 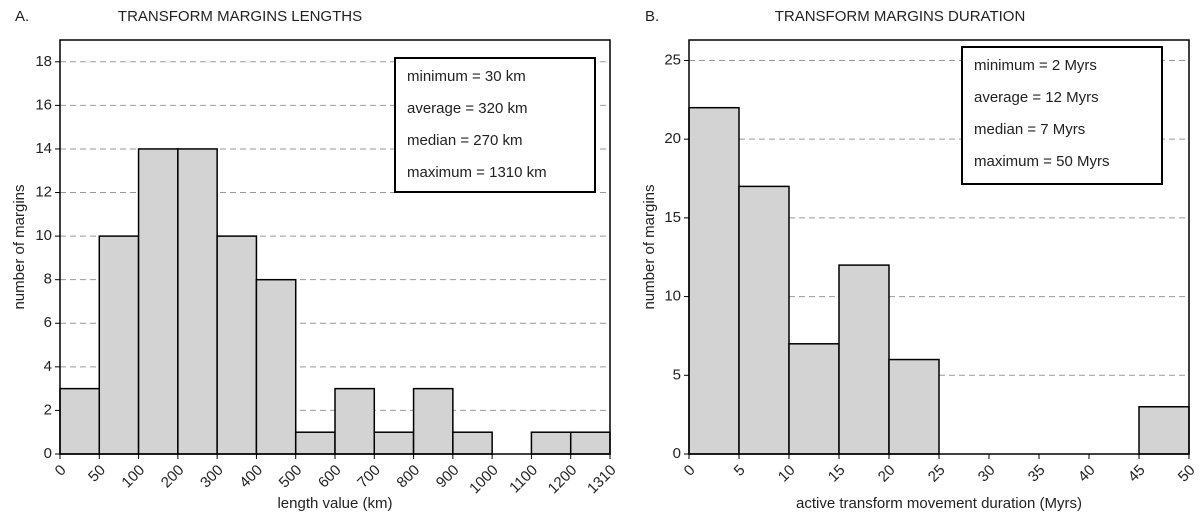 What do you see at coordinates (291, 477) in the screenshot?
I see `x-tick-label: 500` at bounding box center [291, 477].